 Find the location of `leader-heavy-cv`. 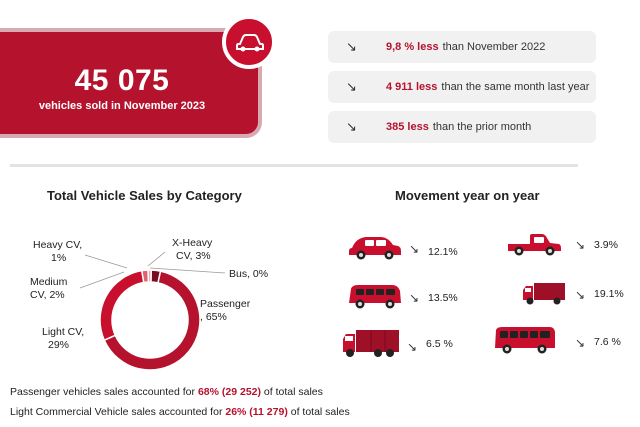

leader-heavy-cv is located at coordinates (106, 261).